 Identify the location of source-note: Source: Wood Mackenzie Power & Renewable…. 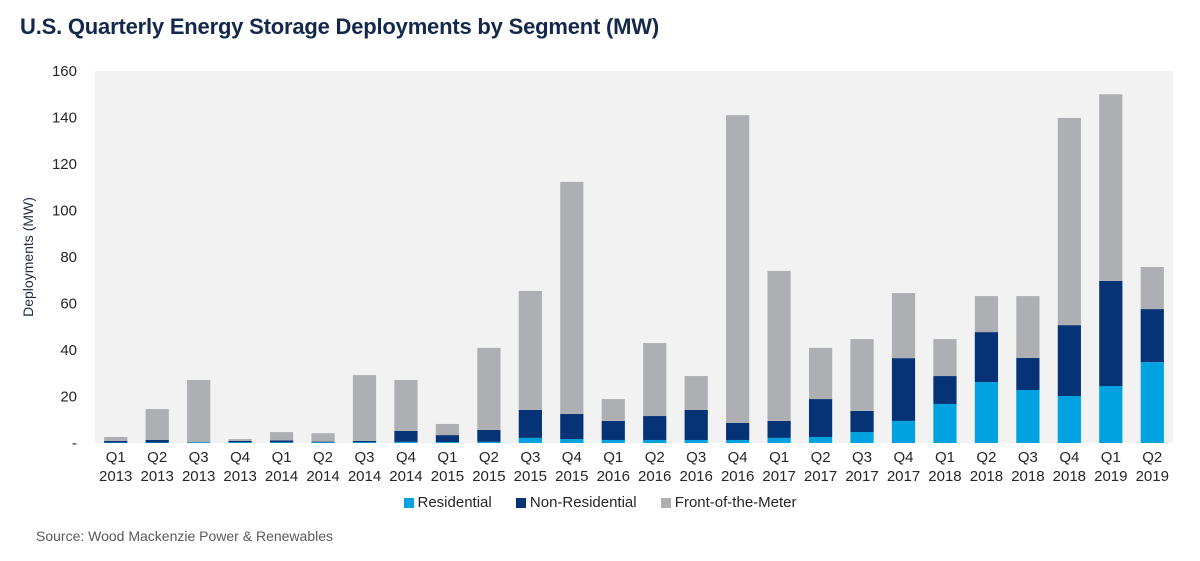
(185, 536).